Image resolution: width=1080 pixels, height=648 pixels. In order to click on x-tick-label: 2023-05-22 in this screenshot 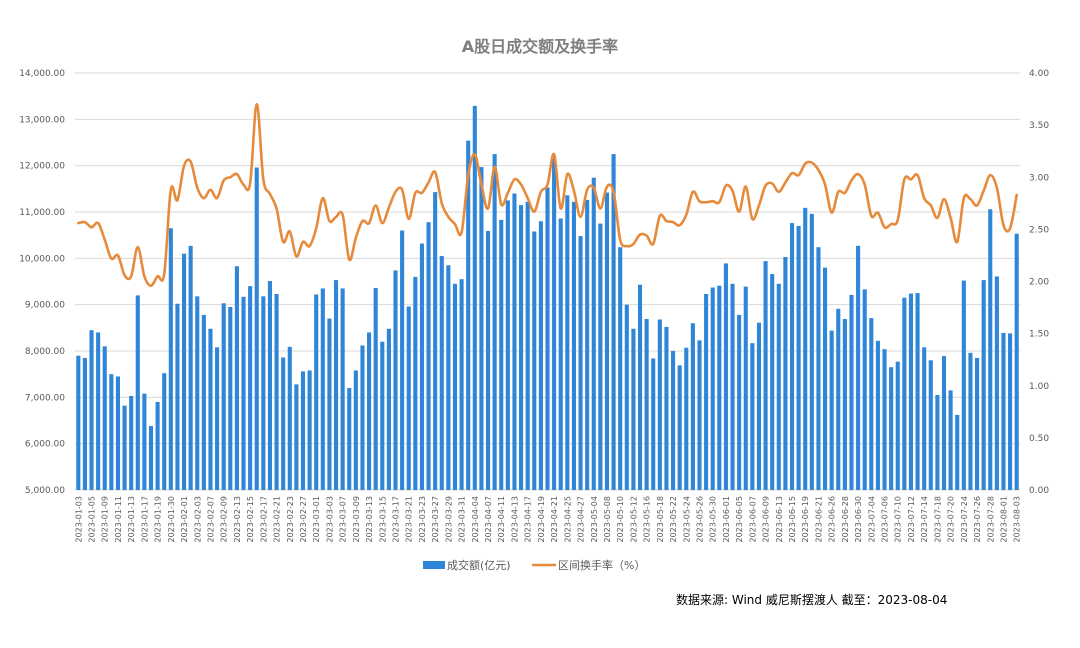, I will do `click(673, 519)`.